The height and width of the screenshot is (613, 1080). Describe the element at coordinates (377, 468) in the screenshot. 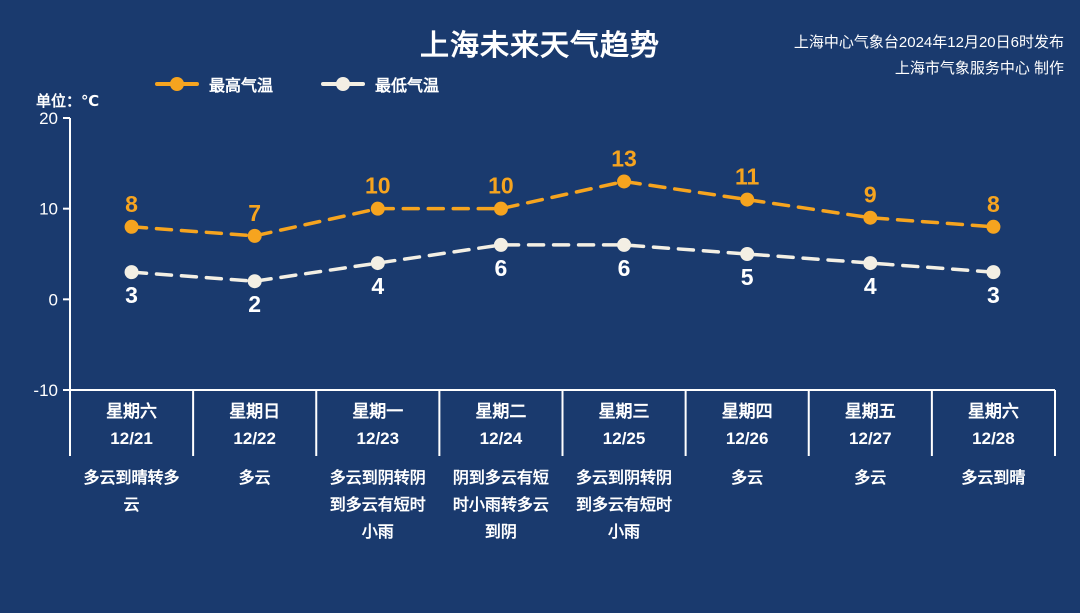

I see `day-column: 星期一 12/23 多云到阴转阴到多云有短时小雨` at that location.